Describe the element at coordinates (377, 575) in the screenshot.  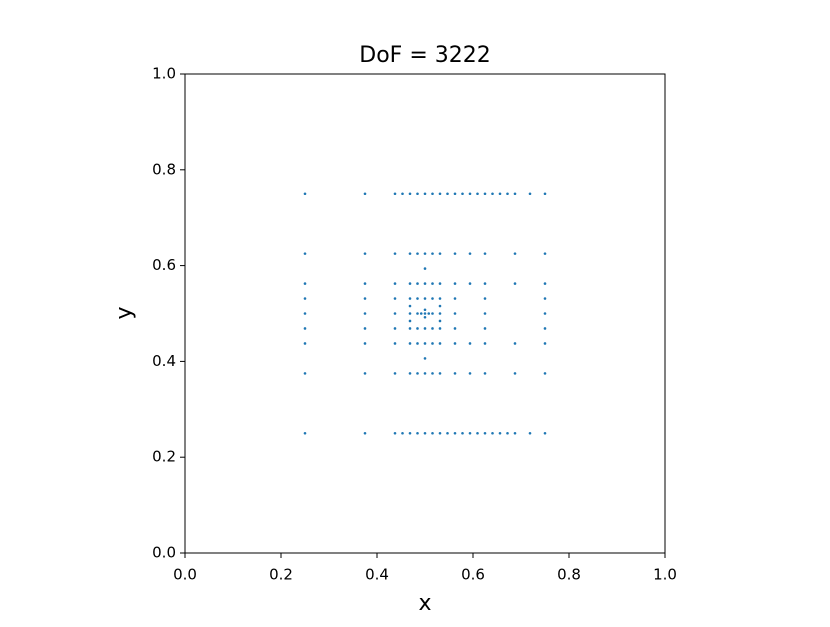
I see `x-tick-label: 0.4` at that location.